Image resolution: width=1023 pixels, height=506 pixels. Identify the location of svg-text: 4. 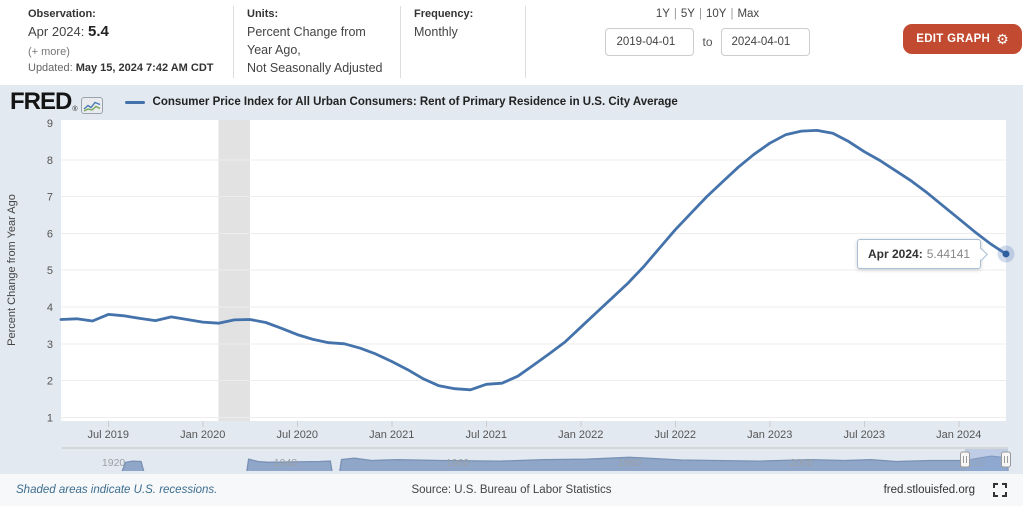
(50, 308).